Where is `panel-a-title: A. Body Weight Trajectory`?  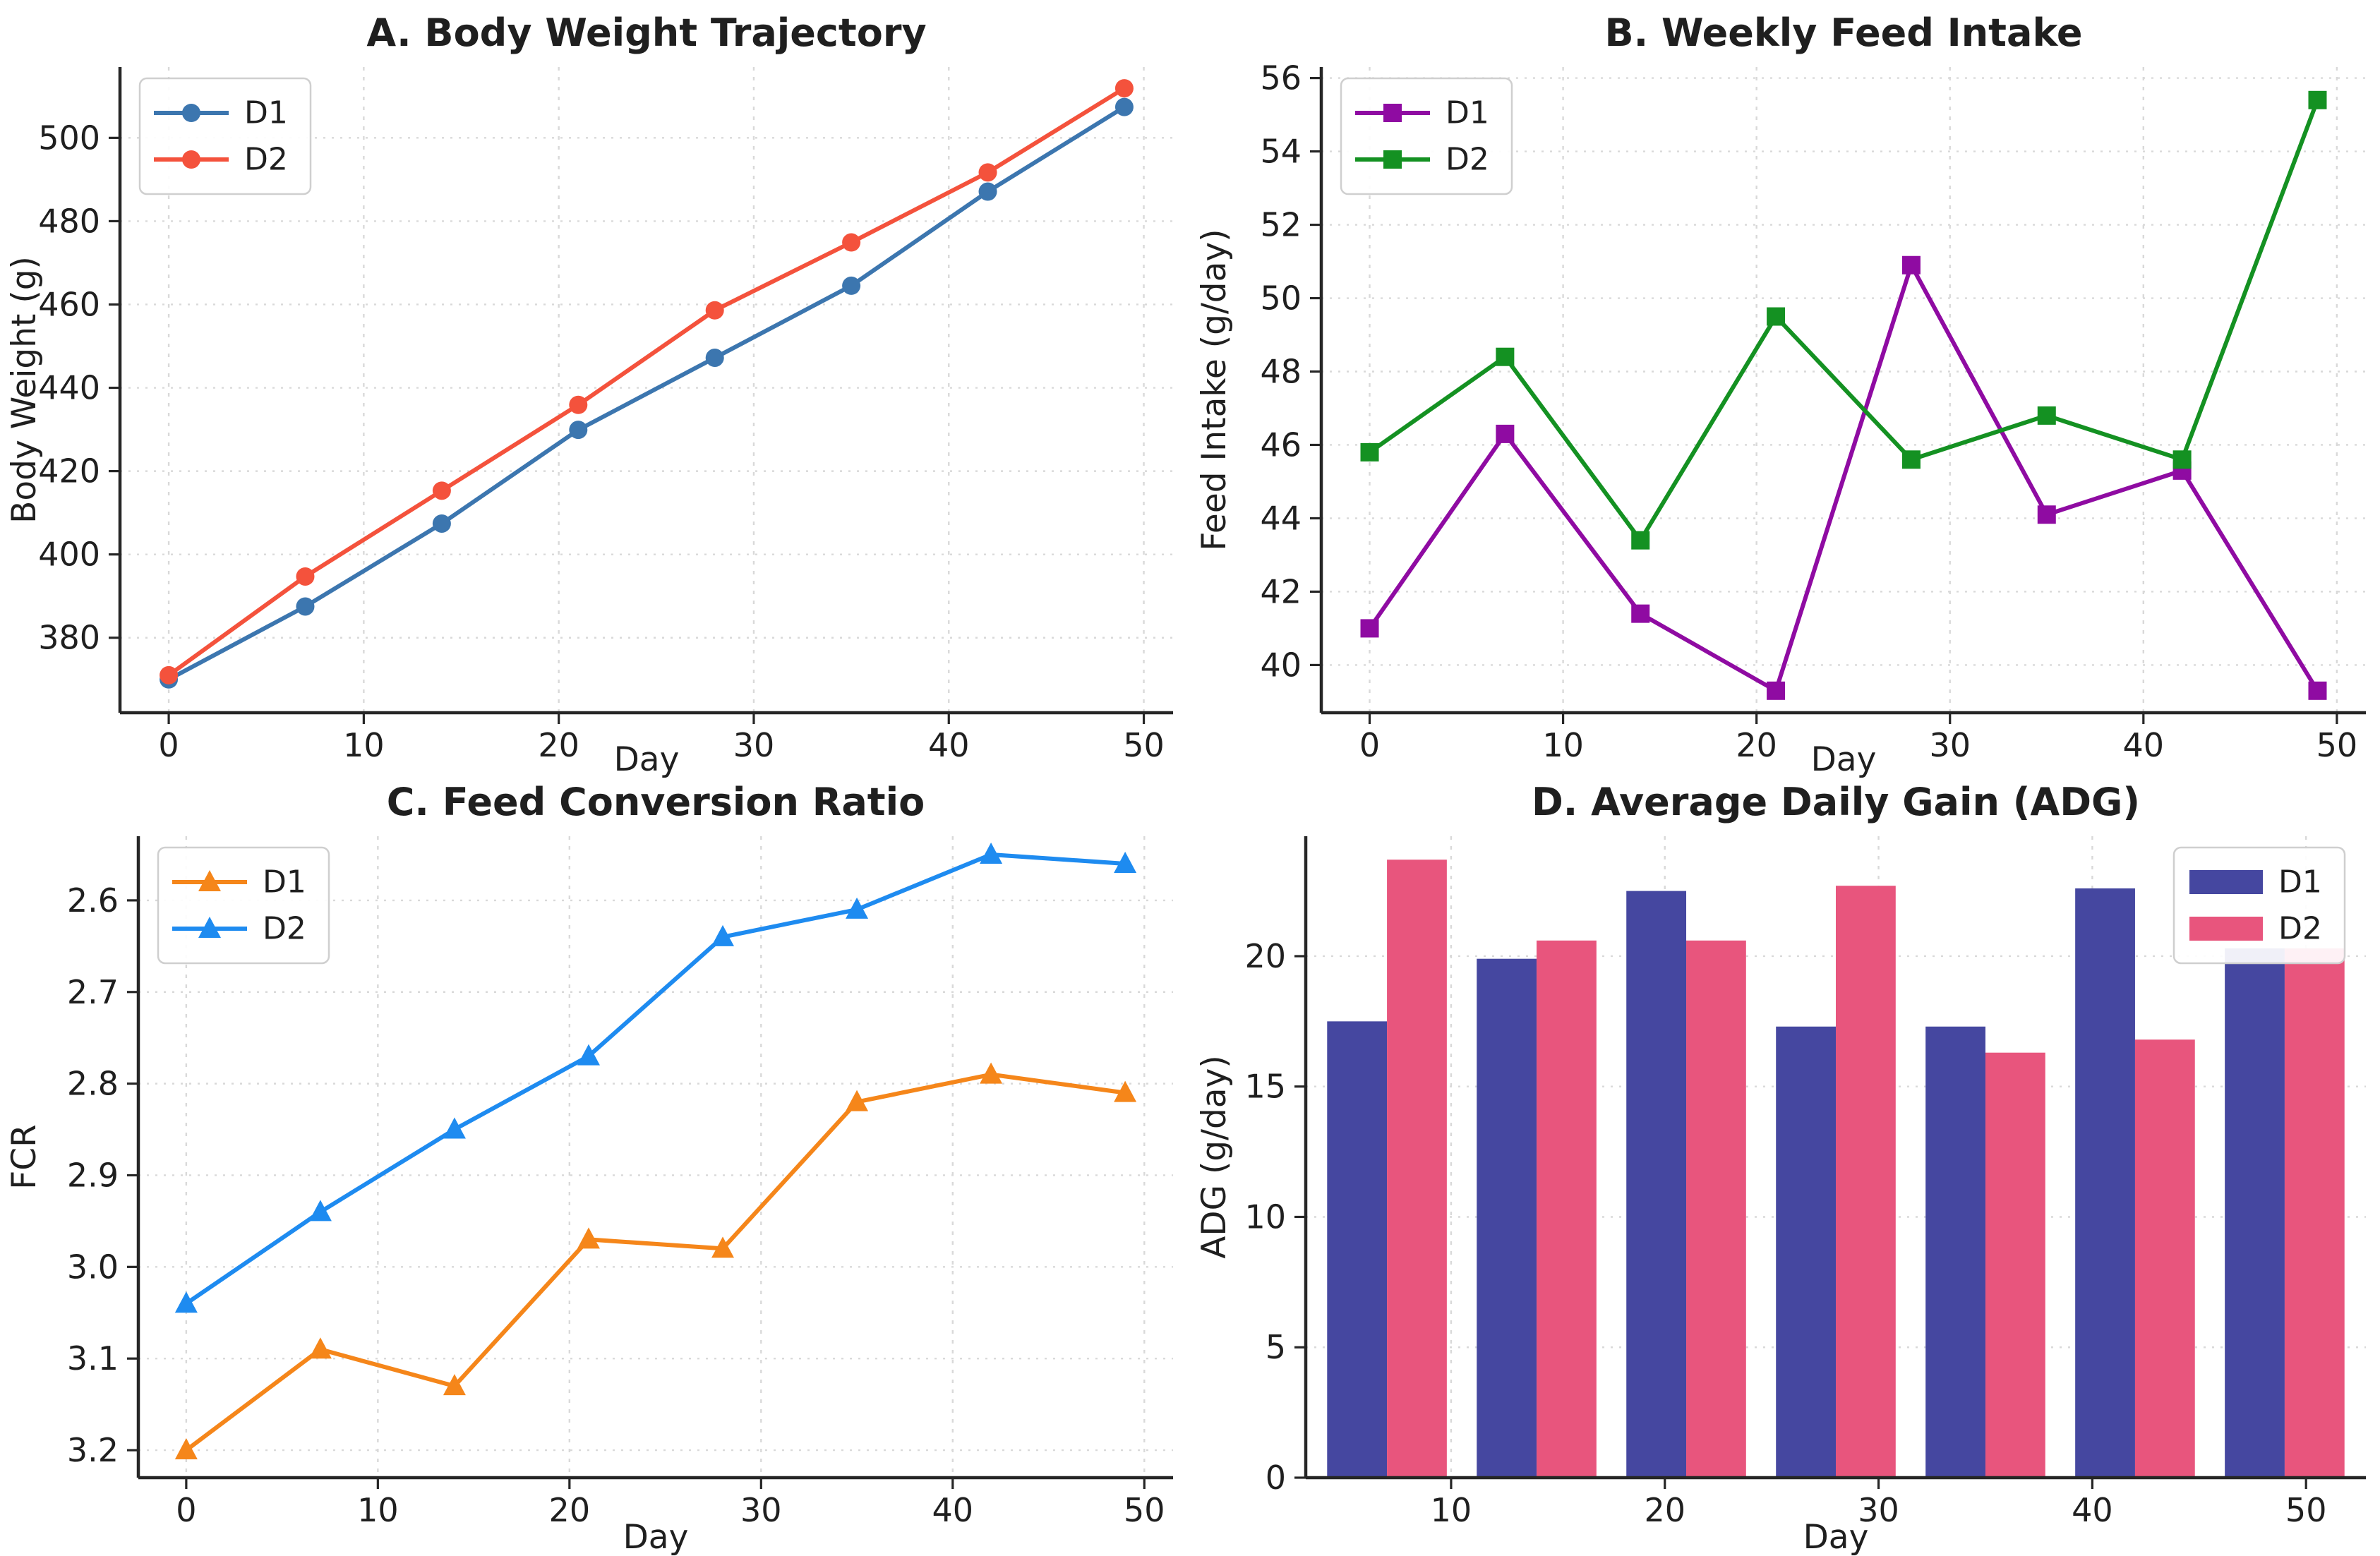 panel-a-title: A. Body Weight Trajectory is located at coordinates (646, 33).